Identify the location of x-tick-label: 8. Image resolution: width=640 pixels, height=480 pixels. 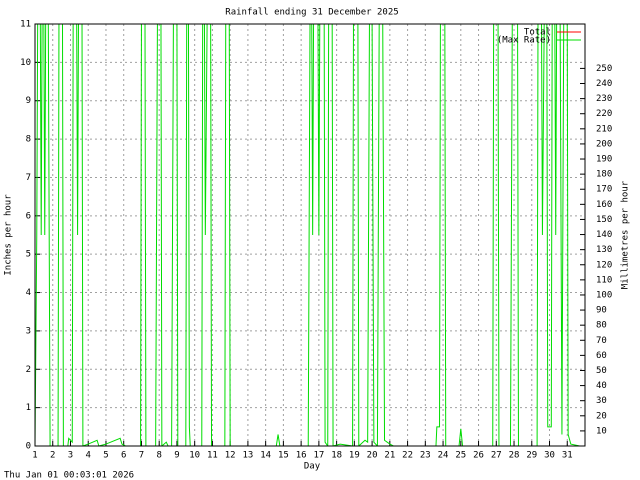
(158, 456).